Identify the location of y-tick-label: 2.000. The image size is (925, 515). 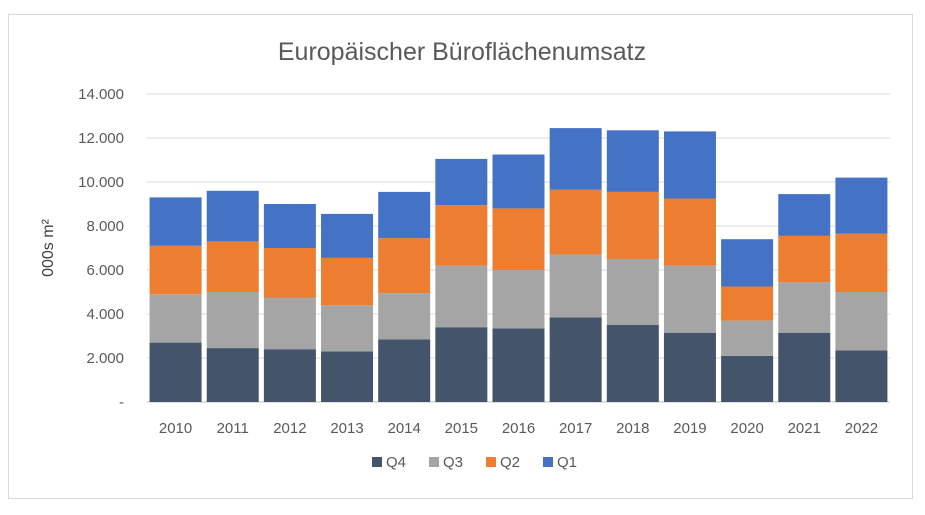
(105, 358).